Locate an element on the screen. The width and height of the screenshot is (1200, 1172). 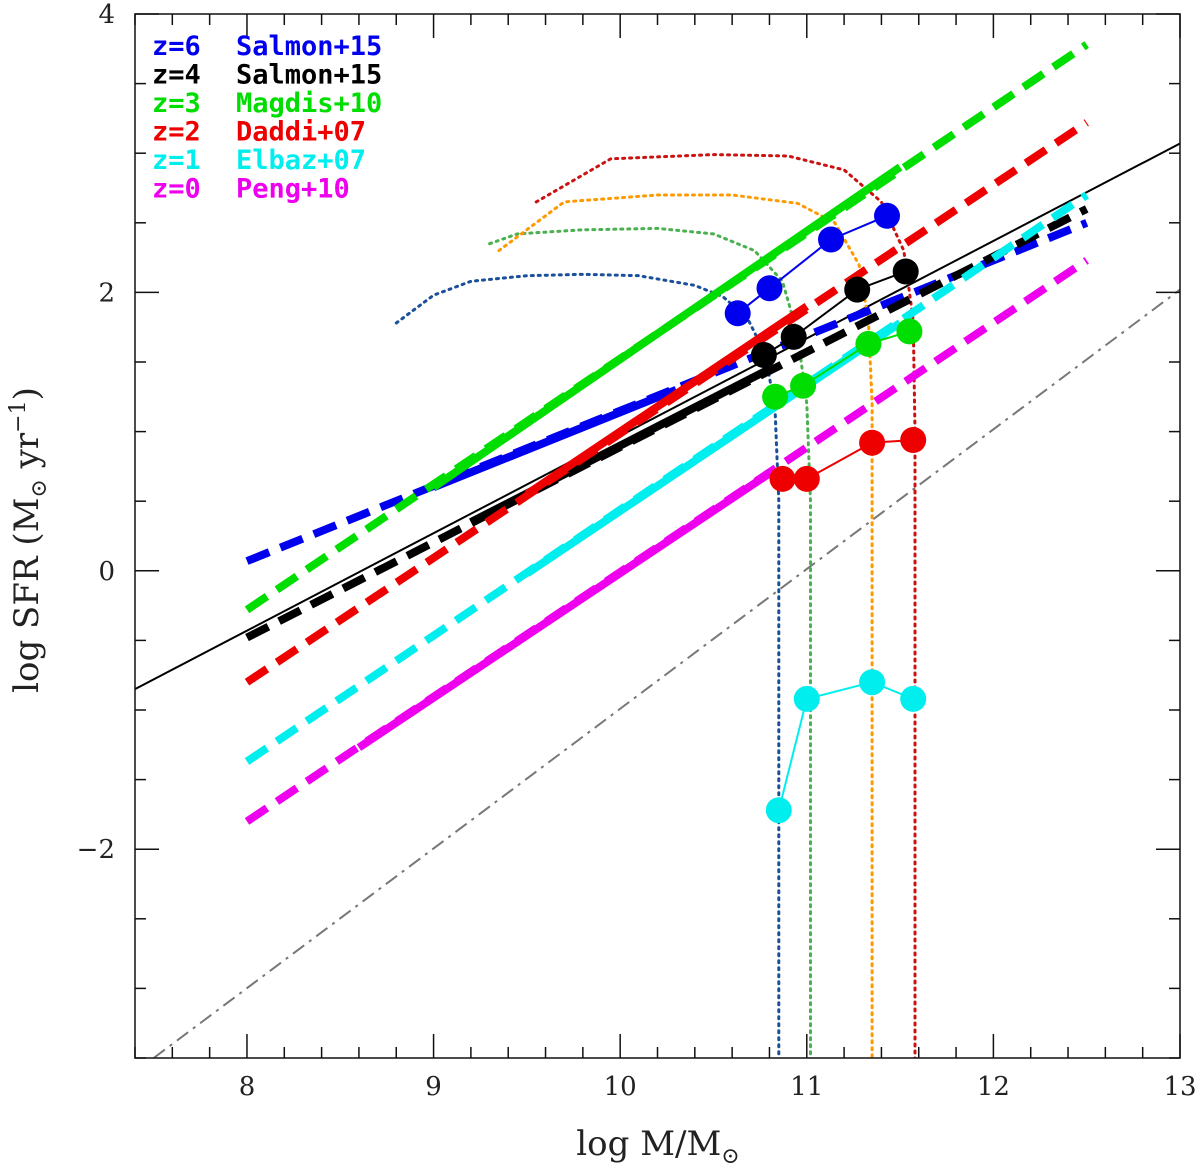
legend-entry: z=4 Salmon+15 is located at coordinates (267, 75).